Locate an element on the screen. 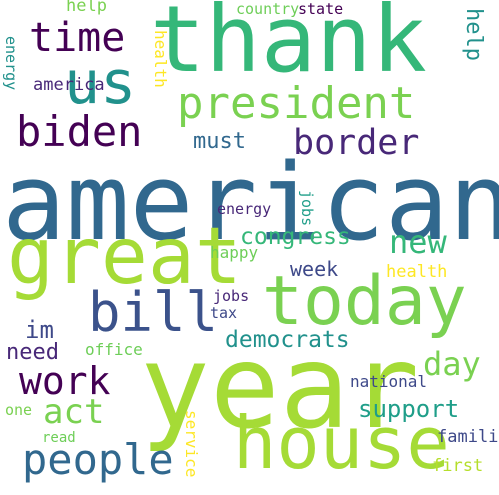 The width and height of the screenshot is (499, 495). word-proud: first is located at coordinates (458, 466).